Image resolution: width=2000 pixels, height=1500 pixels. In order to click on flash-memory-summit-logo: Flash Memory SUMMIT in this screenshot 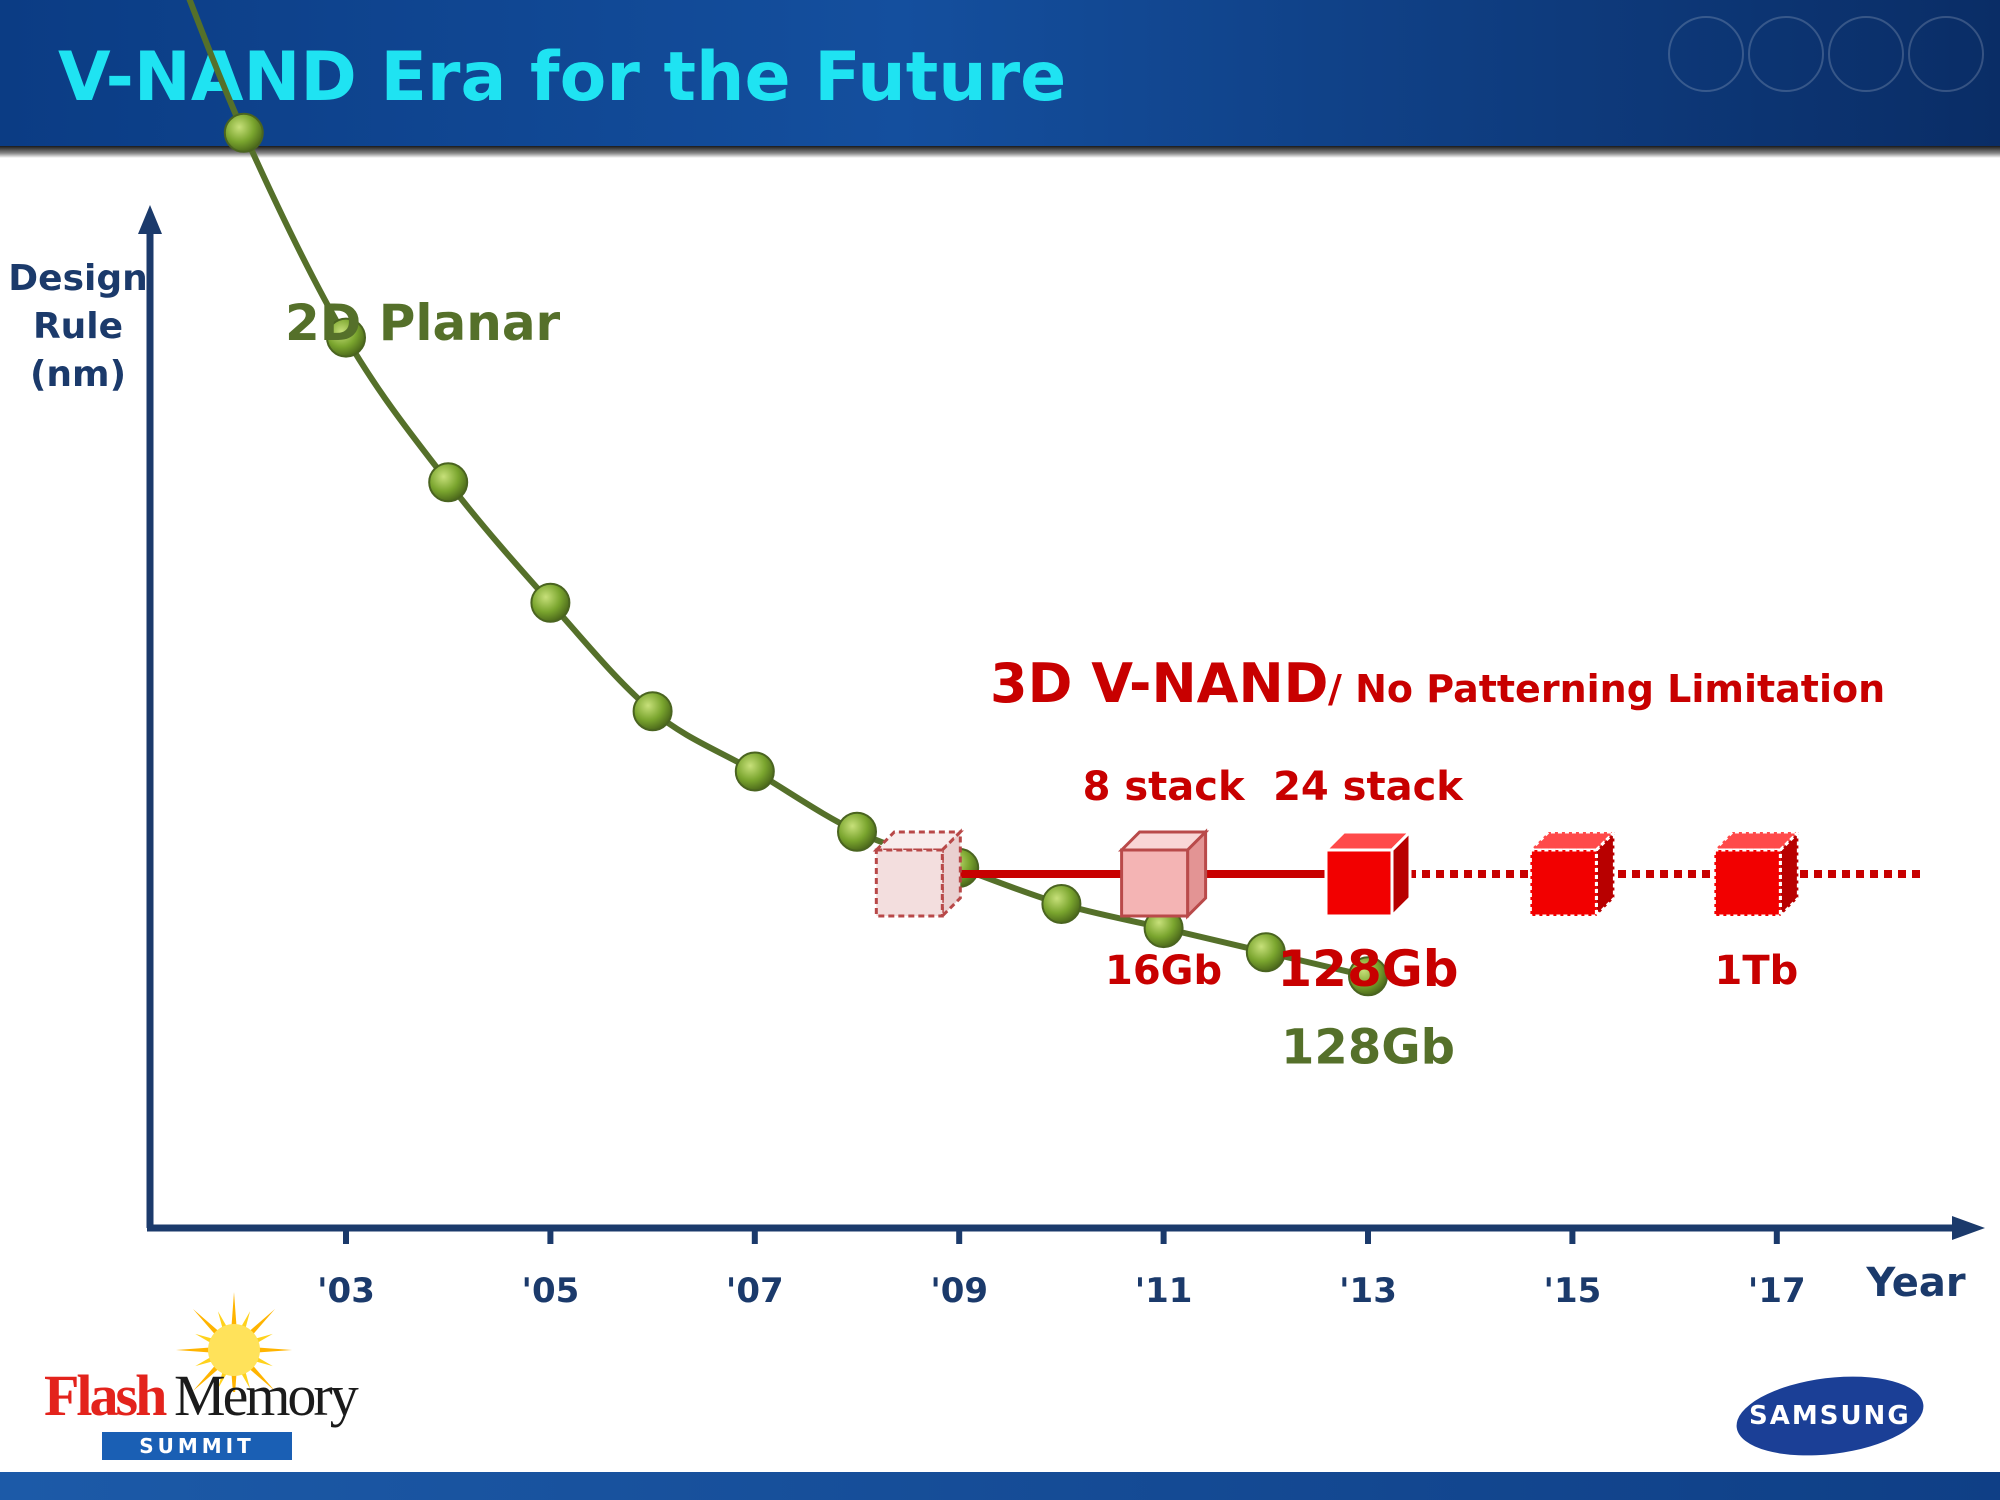, I will do `click(204, 1372)`.